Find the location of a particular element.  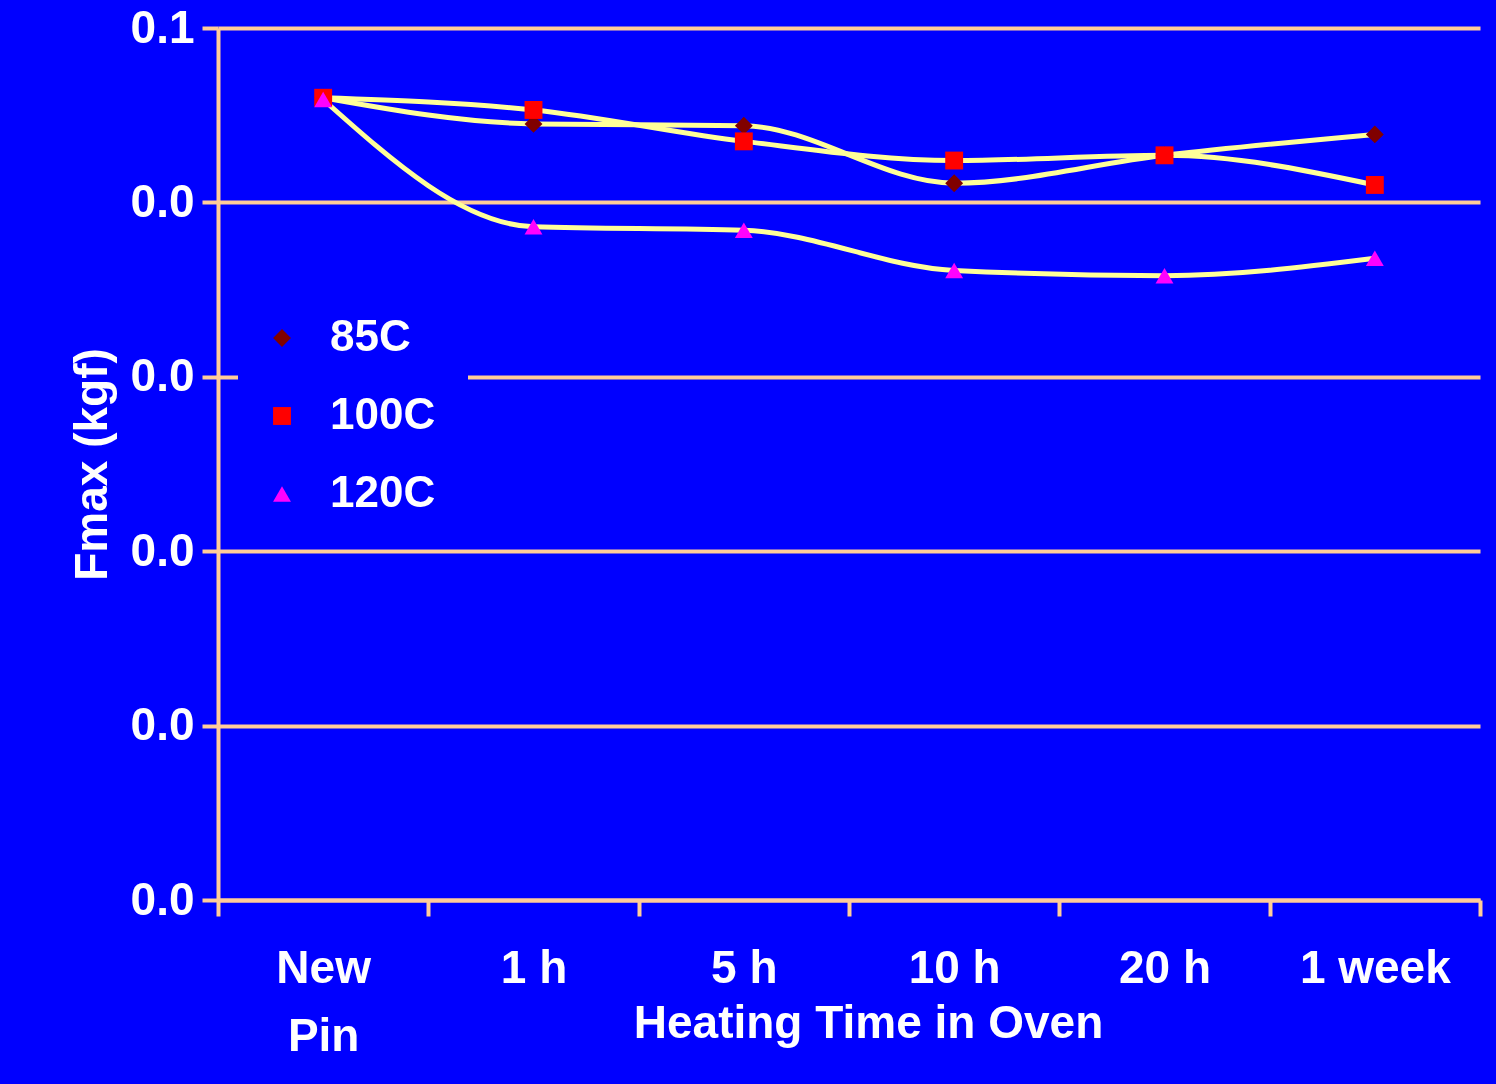

x-tick-label: 20 h is located at coordinates (1165, 966).